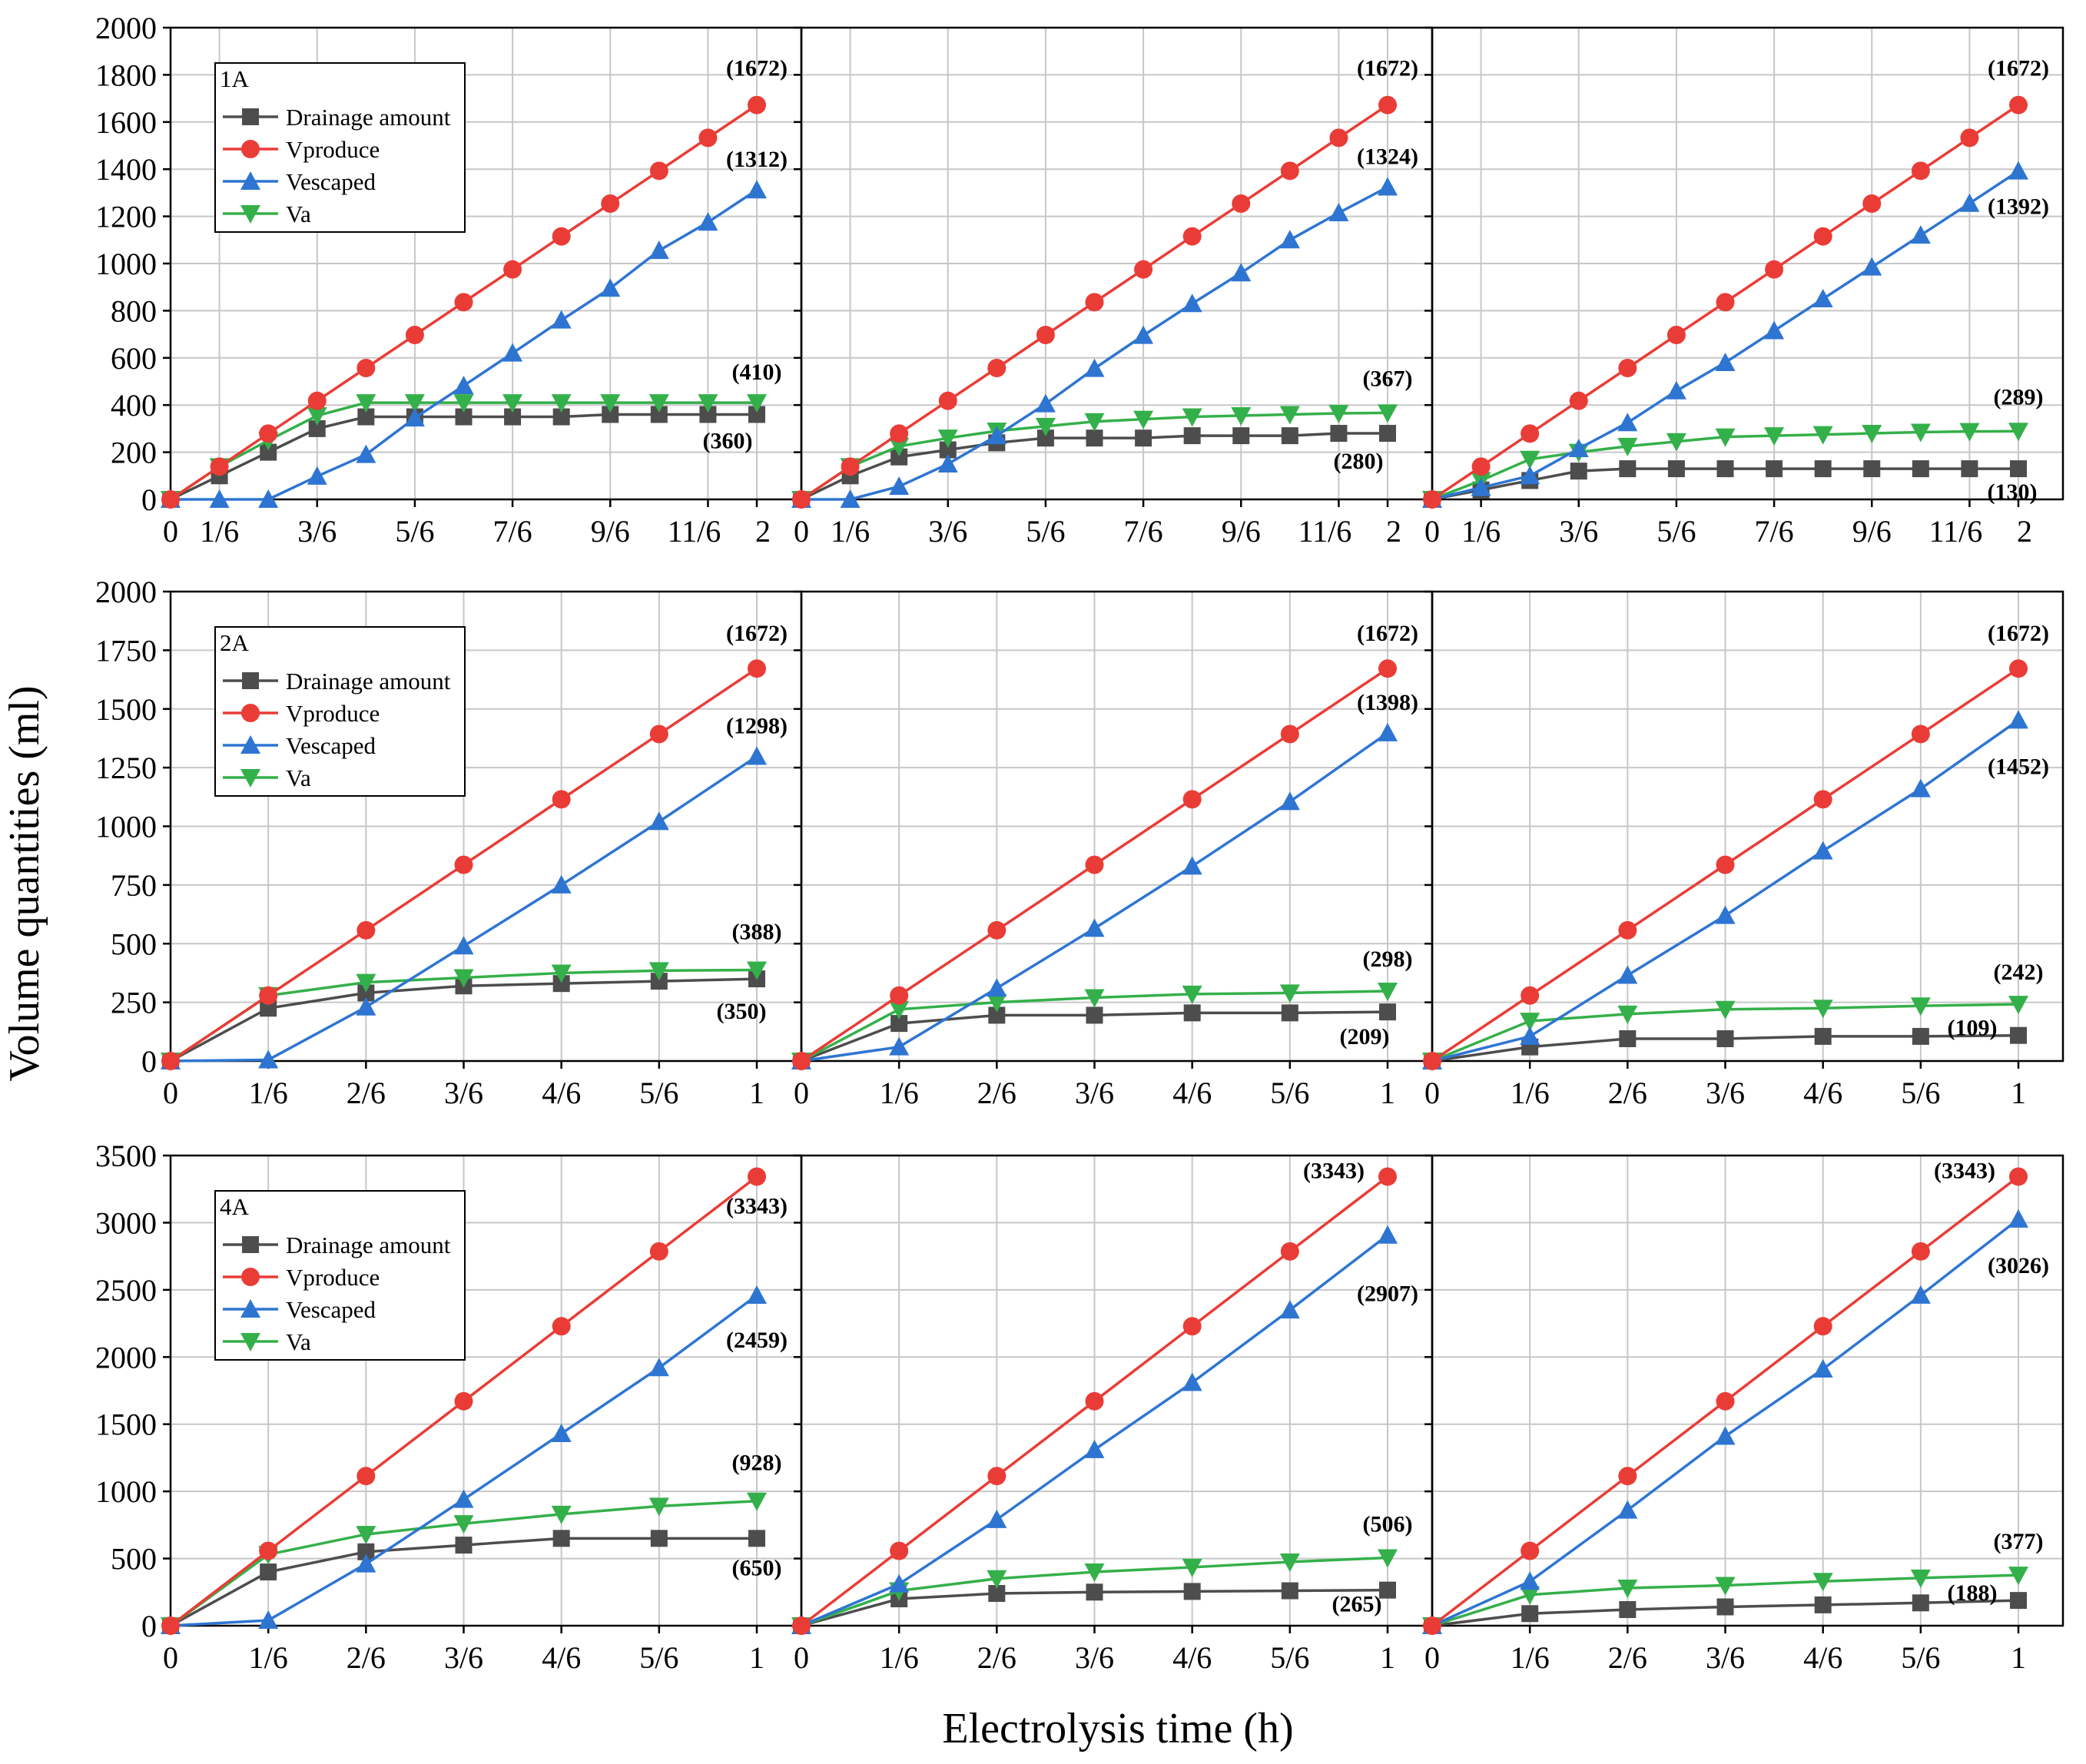 Image resolution: width=2086 pixels, height=1764 pixels. Describe the element at coordinates (1365, 1036) in the screenshot. I see `data-label: (209)` at that location.